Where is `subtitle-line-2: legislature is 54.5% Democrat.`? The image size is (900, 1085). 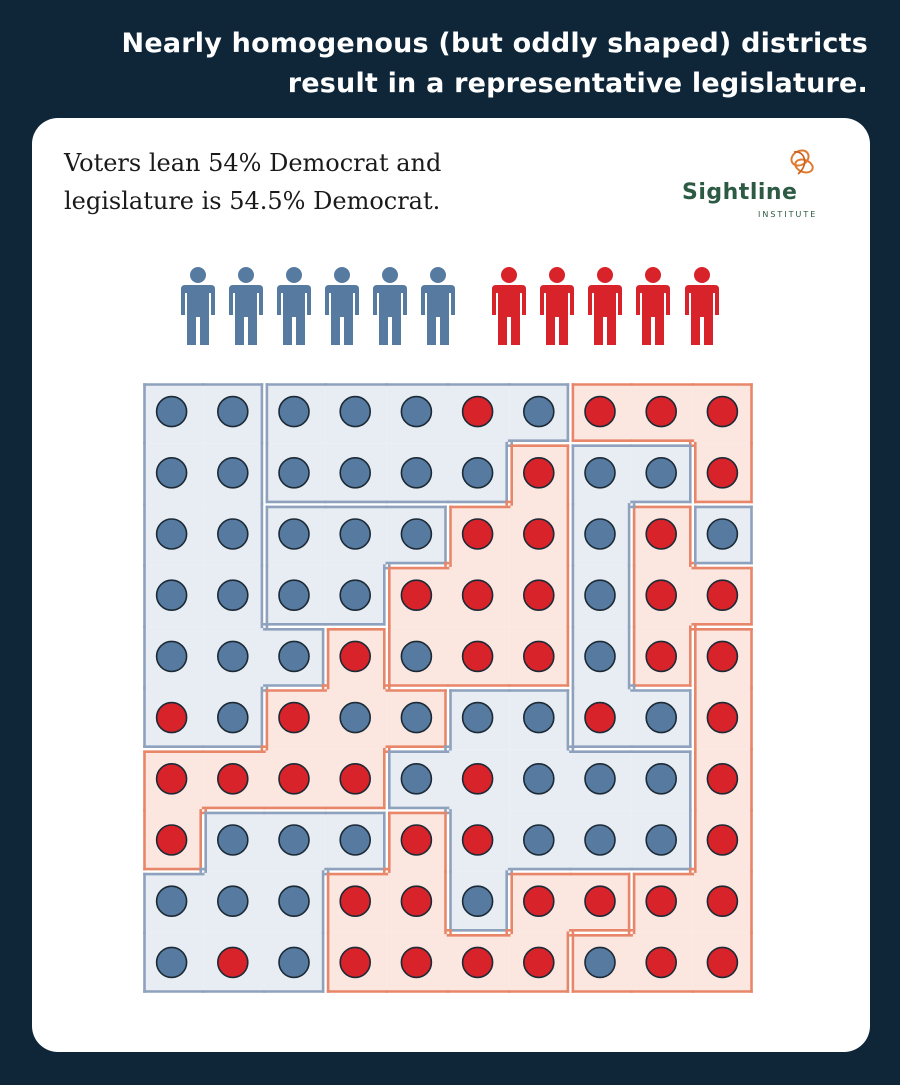
subtitle-line-2: legislature is 54.5% Democrat. is located at coordinates (252, 201).